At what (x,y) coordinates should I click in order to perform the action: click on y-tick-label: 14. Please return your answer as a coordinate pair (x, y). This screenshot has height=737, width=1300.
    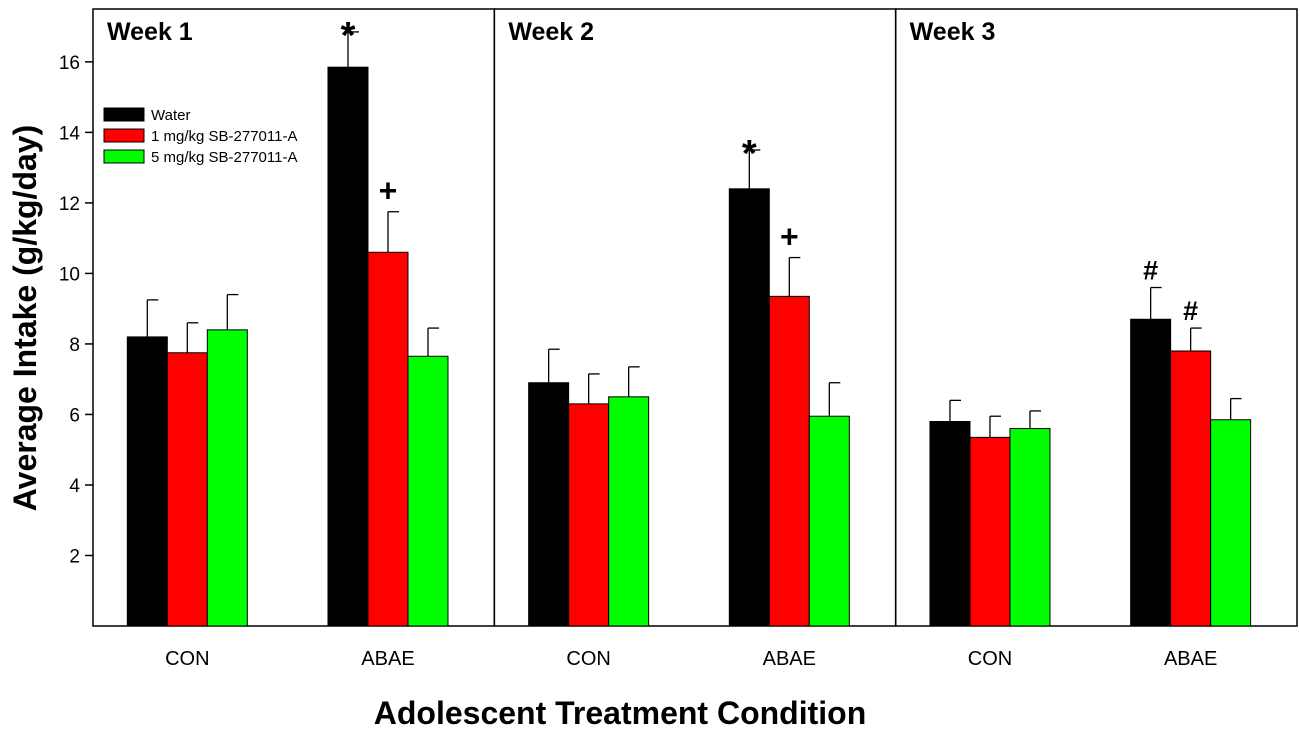
    Looking at the image, I should click on (70, 133).